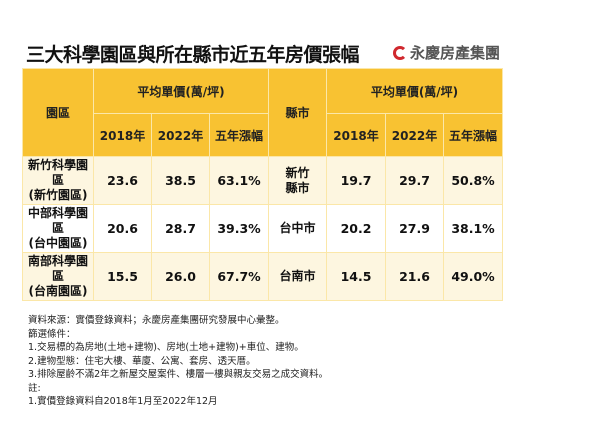 The height and width of the screenshot is (445, 600). I want to click on cell-p2022: 28.7, so click(180, 228).